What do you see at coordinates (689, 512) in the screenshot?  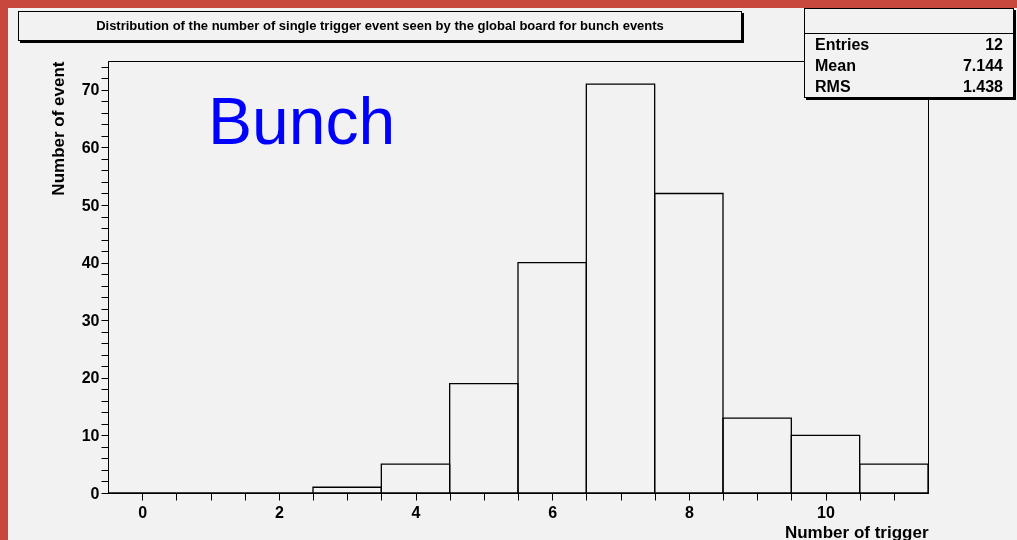 I see `x-tick-label: 8` at bounding box center [689, 512].